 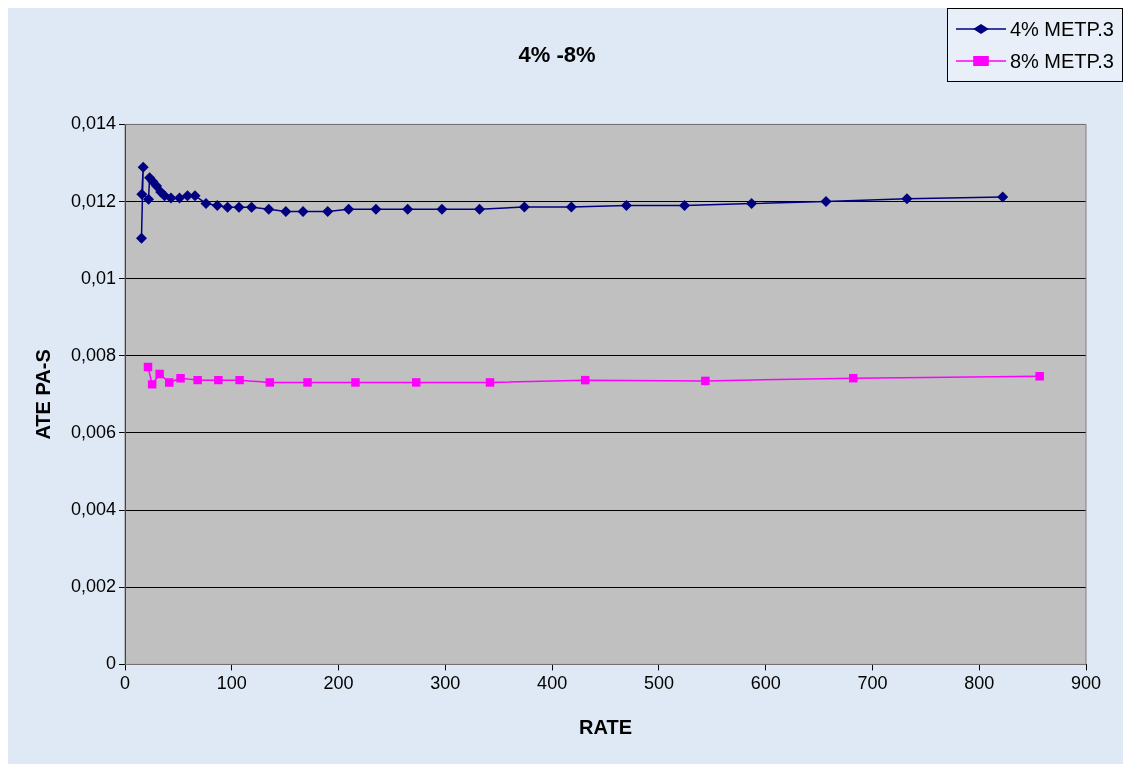 I want to click on chart-title: 4% -8%, so click(x=557, y=55).